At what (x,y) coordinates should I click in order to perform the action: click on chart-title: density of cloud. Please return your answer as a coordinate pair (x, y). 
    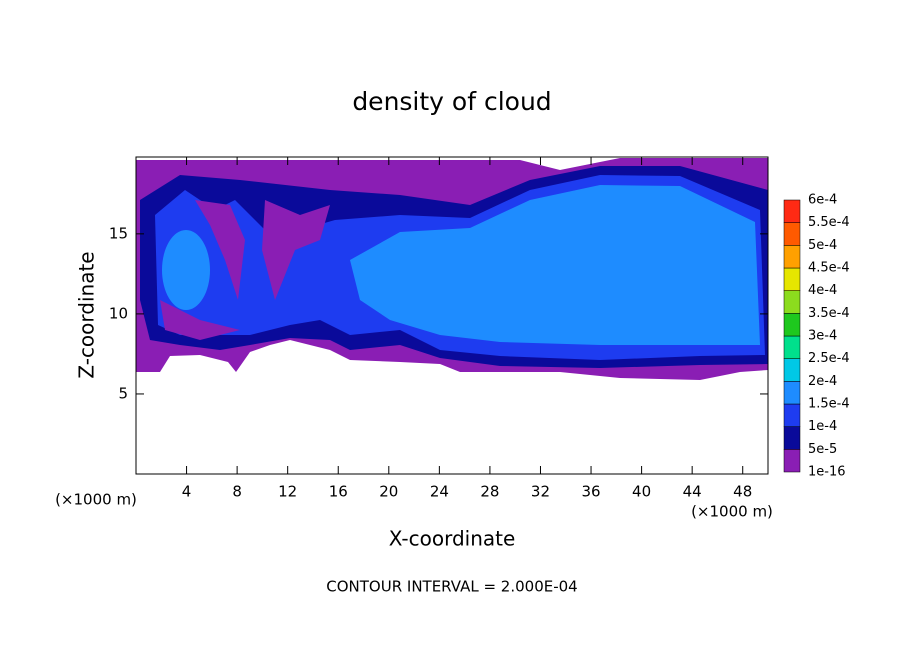
    Looking at the image, I should click on (451, 101).